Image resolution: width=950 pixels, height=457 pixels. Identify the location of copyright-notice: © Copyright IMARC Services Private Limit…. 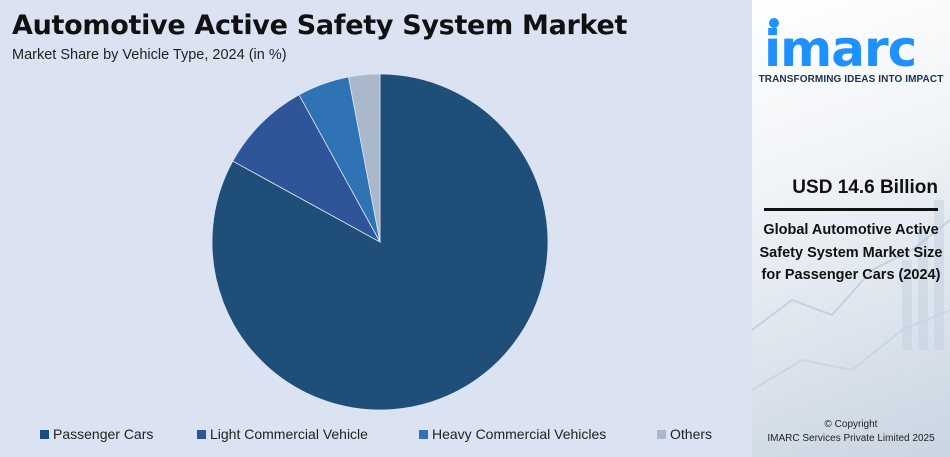
(851, 432).